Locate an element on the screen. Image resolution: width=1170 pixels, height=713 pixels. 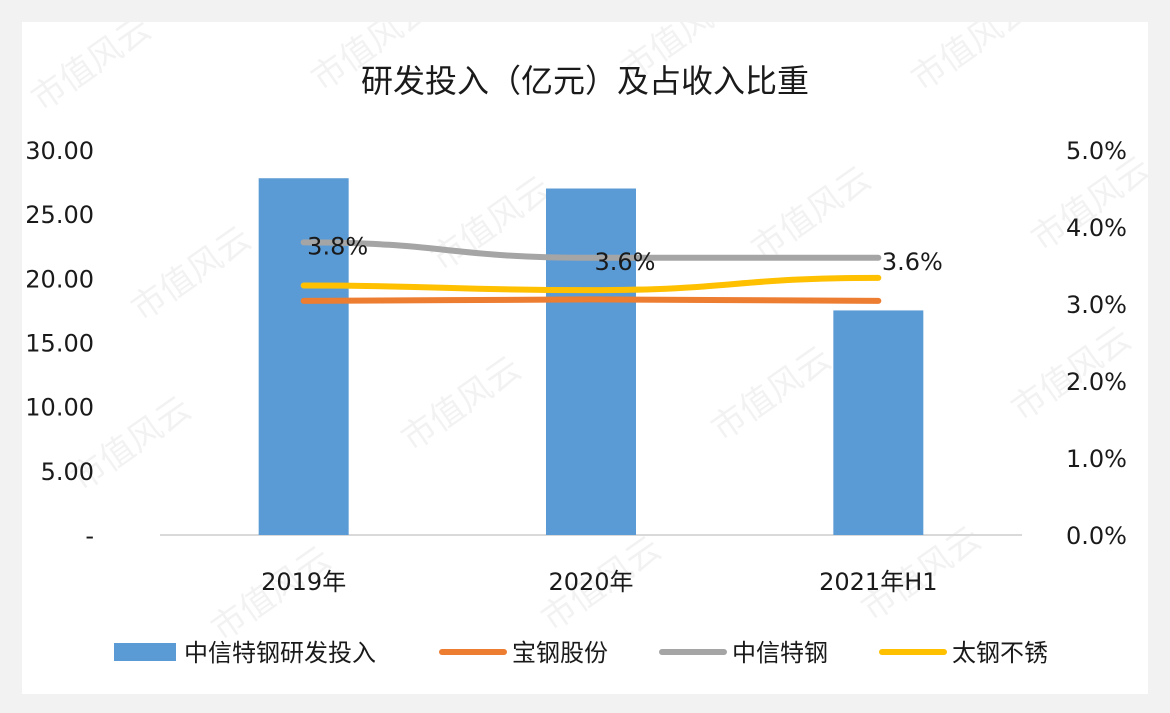
left-tick-label: 20.00 is located at coordinates (59, 279).